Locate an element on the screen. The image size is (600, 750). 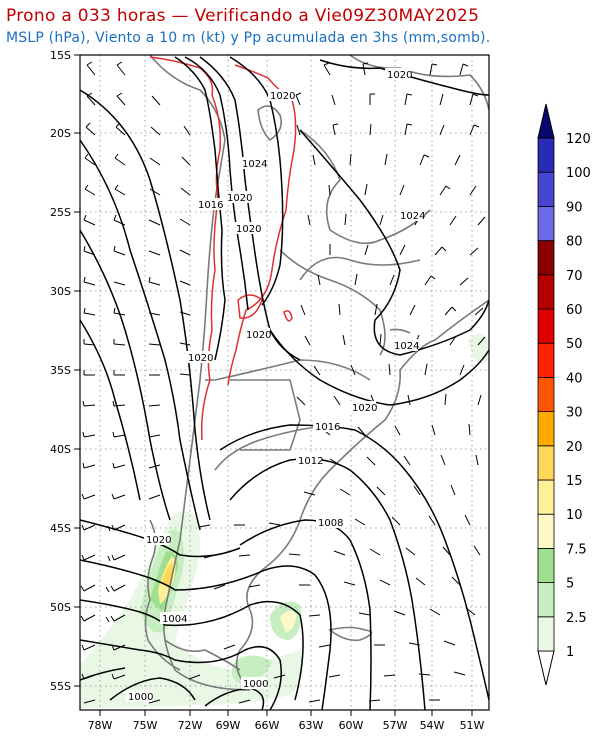
lat-tick-label: 45S is located at coordinates (60, 528).